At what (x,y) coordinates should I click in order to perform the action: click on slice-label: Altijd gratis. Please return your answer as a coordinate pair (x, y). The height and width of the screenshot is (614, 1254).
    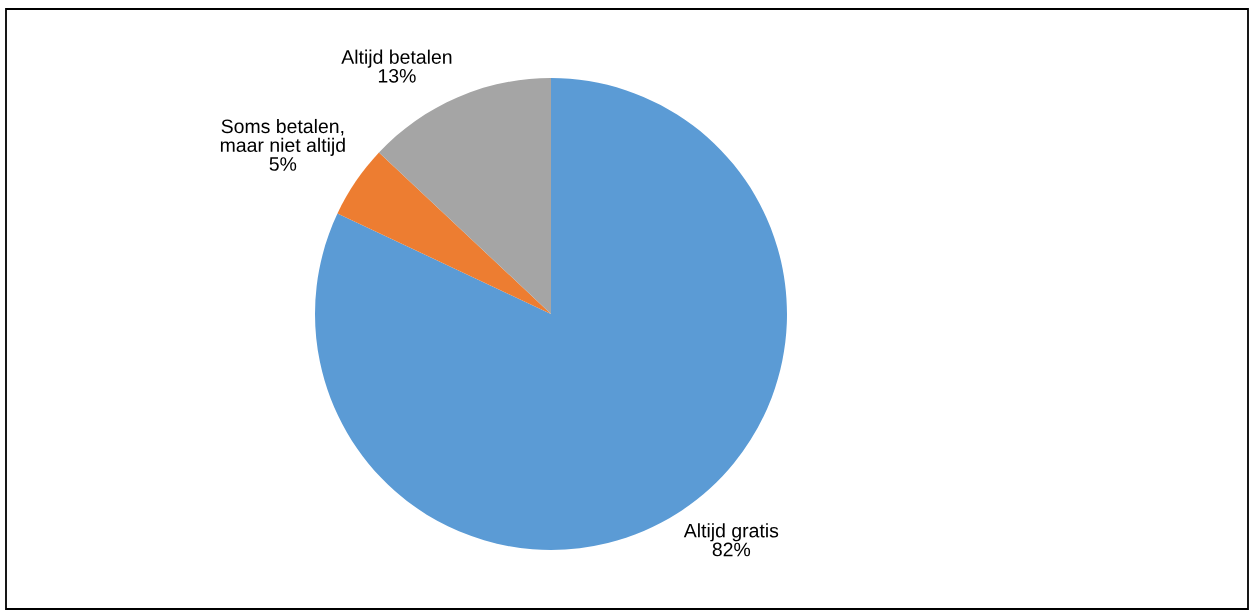
    Looking at the image, I should click on (731, 532).